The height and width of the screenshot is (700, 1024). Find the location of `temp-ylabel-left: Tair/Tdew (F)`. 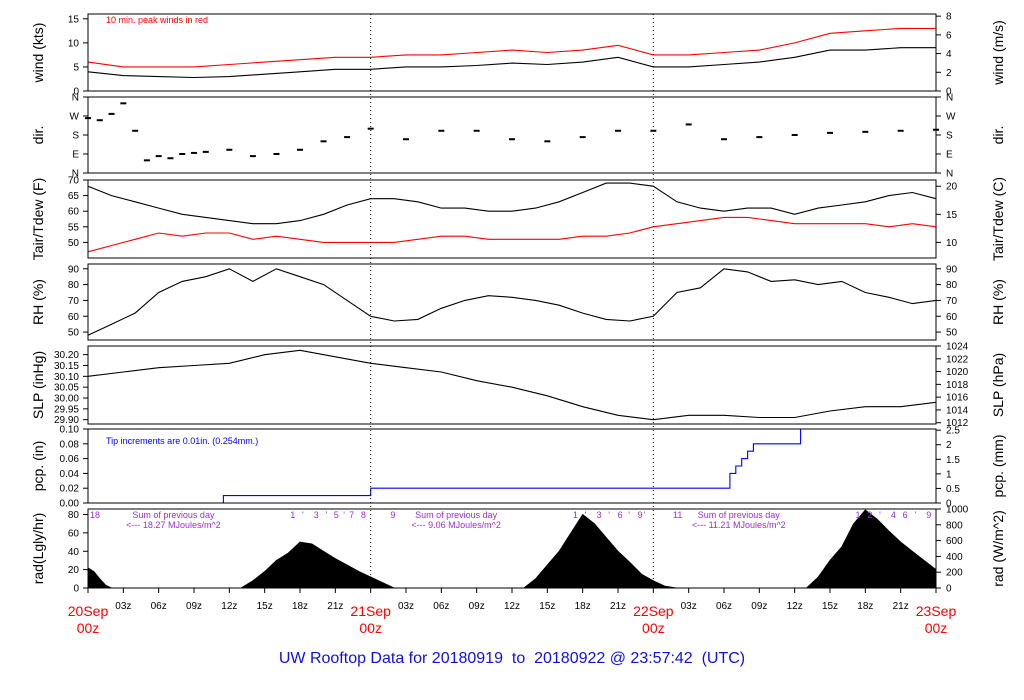

temp-ylabel-left: Tair/Tdew (F) is located at coordinates (38, 219).